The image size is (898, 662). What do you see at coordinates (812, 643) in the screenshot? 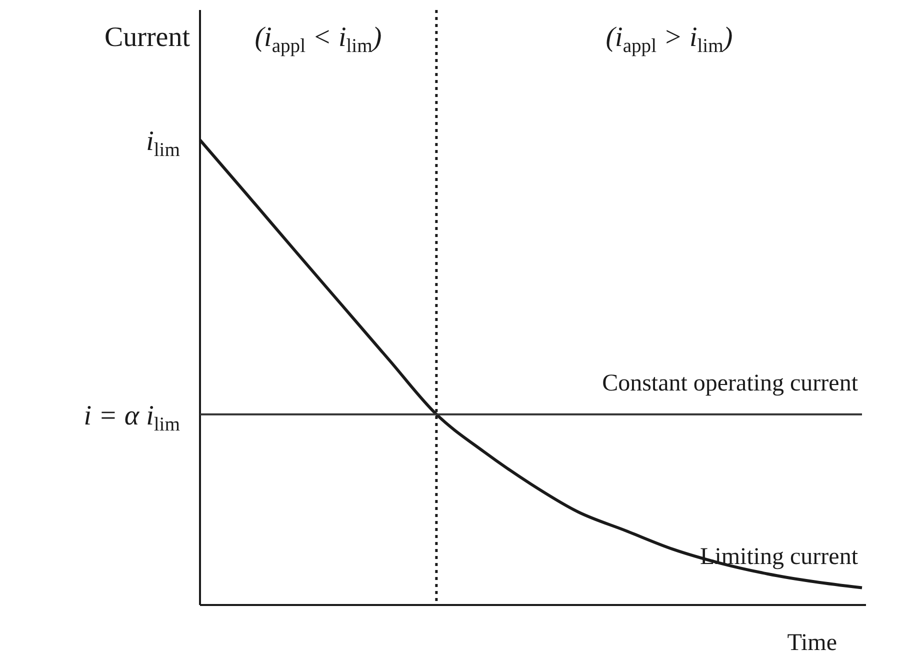
I see `x-axis-title: Time` at bounding box center [812, 643].